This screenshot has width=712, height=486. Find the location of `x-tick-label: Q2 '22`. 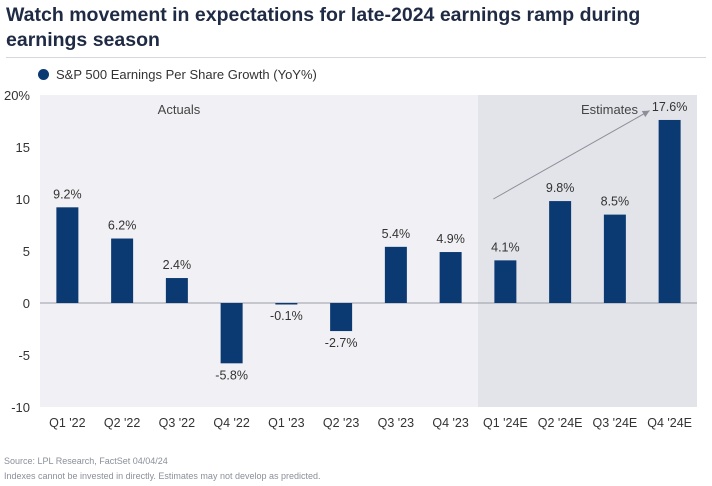

x-tick-label: Q2 '22 is located at coordinates (122, 423).